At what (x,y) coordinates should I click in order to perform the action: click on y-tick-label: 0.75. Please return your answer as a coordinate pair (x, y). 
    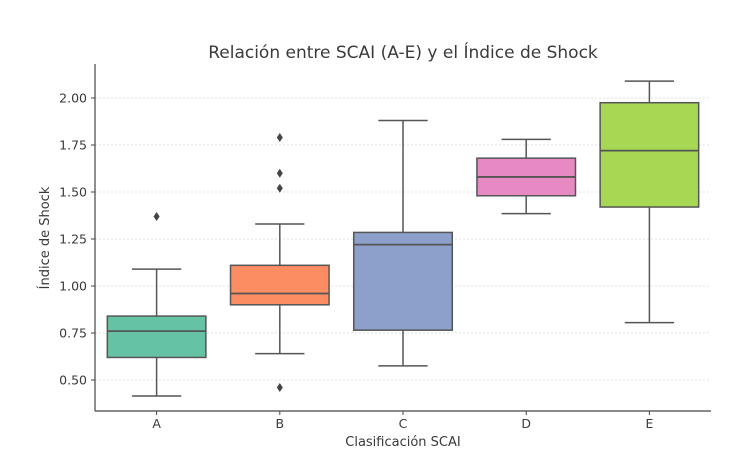
    Looking at the image, I should click on (73, 333).